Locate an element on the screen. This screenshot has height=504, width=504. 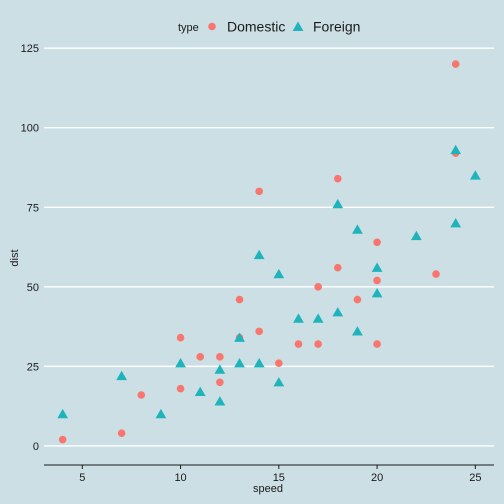
x-axis: 5 10 15 20 25 is located at coordinates (269, 474).